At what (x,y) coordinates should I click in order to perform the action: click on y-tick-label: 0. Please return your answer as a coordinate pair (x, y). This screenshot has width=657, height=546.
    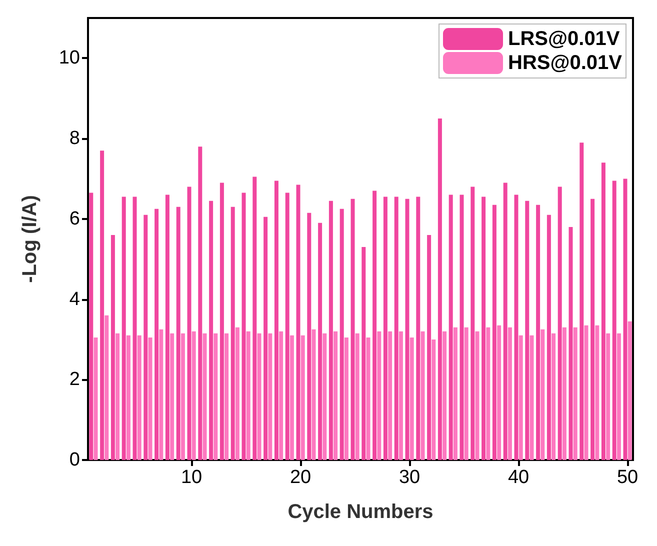
    Looking at the image, I should click on (74, 460).